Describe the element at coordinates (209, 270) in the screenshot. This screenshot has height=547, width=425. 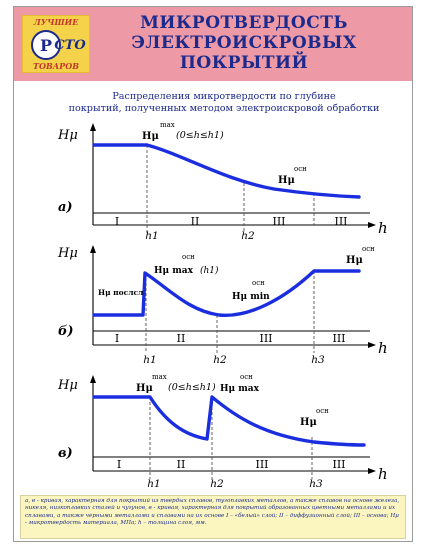
I see `annotation-extra: (h1)` at that location.